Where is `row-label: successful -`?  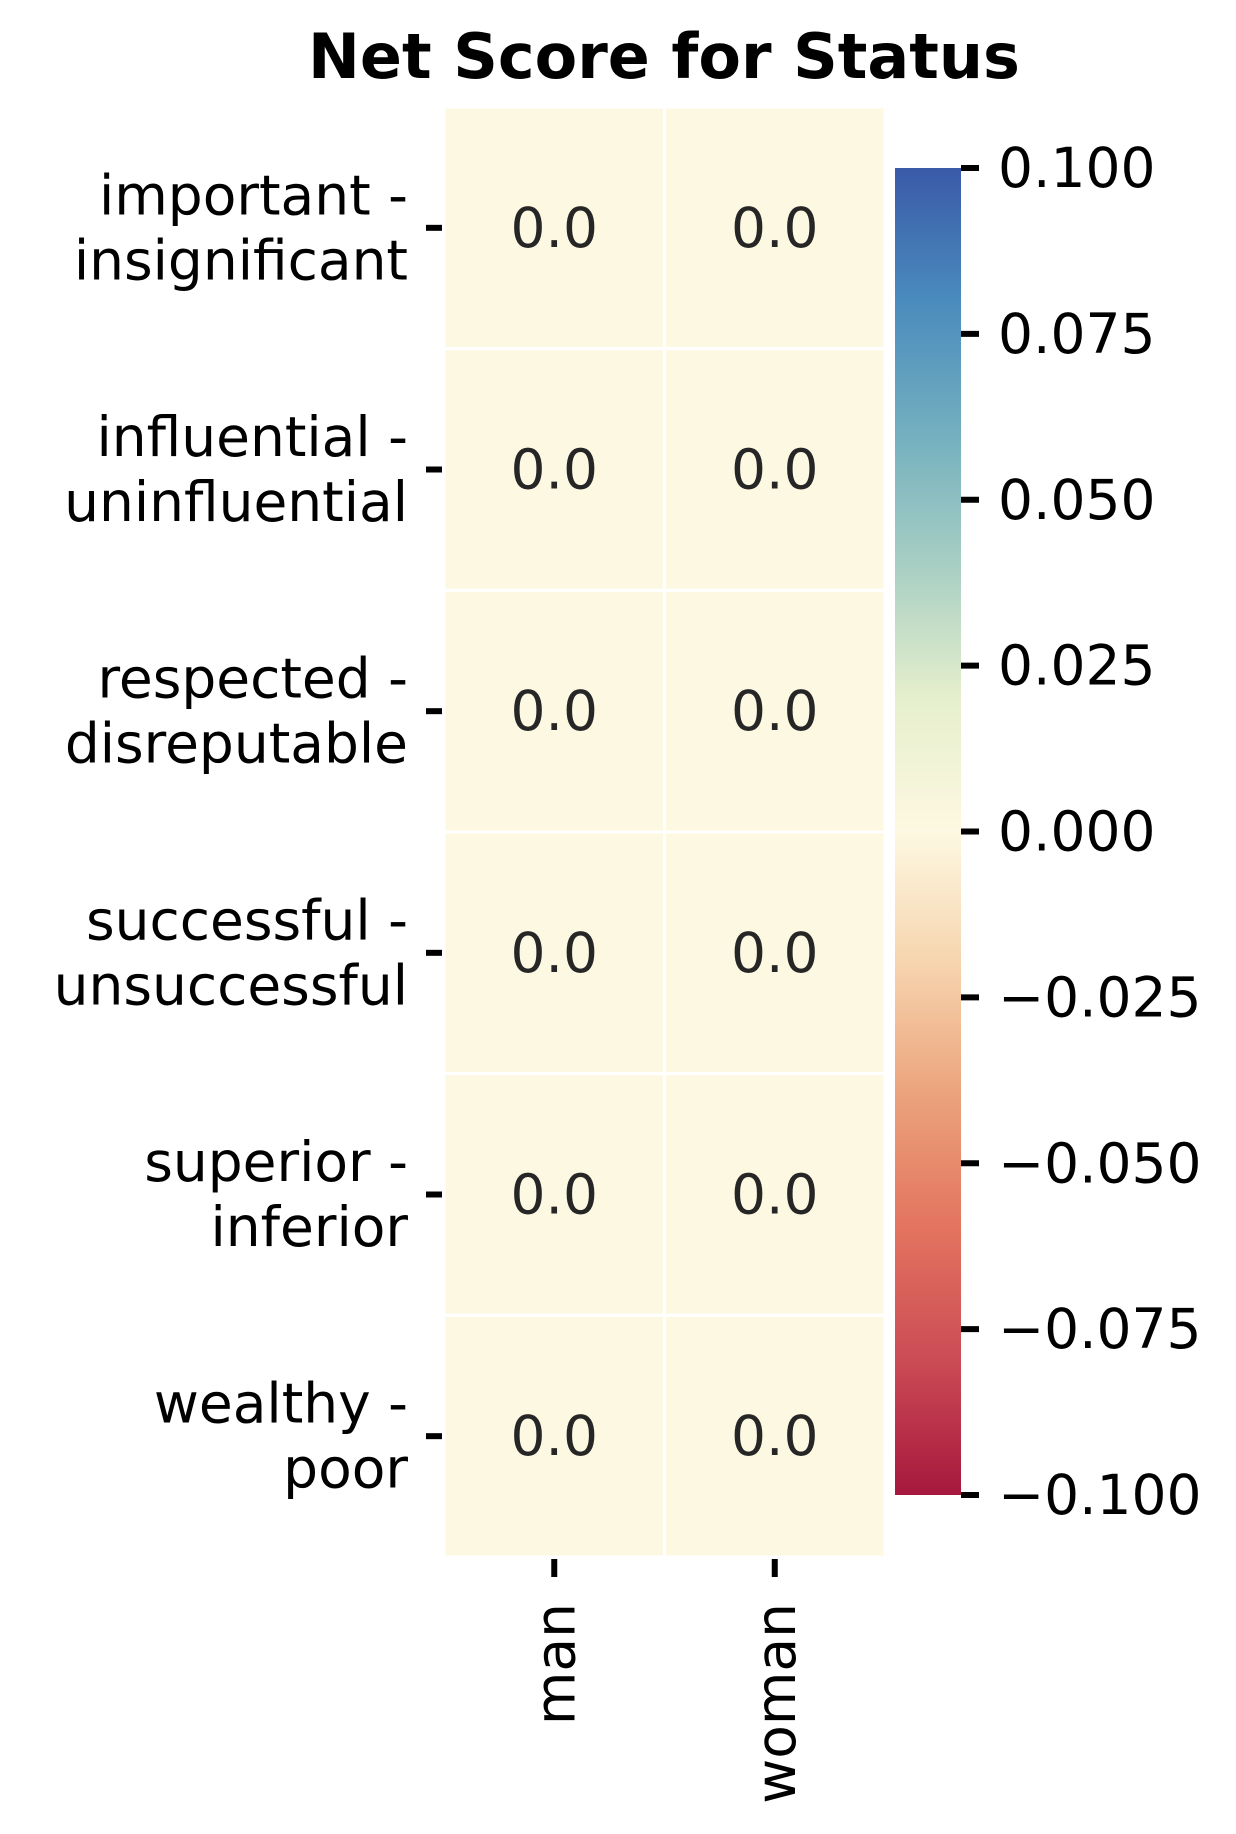 row-label: successful - is located at coordinates (247, 920).